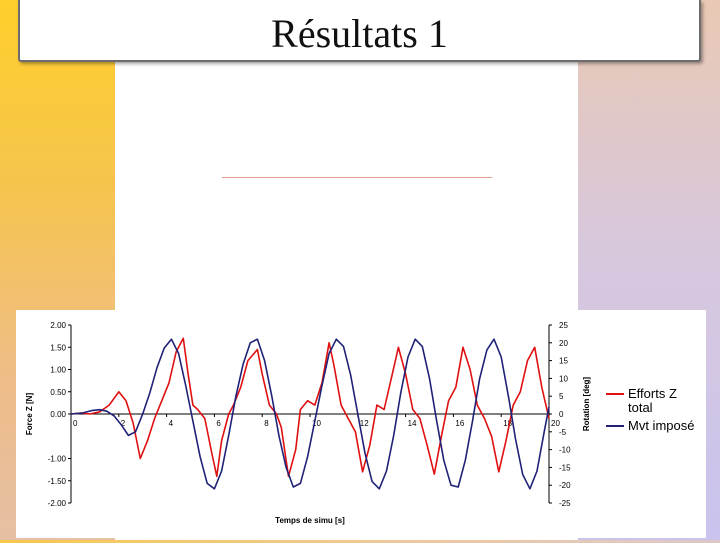 The height and width of the screenshot is (543, 720). What do you see at coordinates (58, 347) in the screenshot?
I see `y-tick-label: 1.50` at bounding box center [58, 347].